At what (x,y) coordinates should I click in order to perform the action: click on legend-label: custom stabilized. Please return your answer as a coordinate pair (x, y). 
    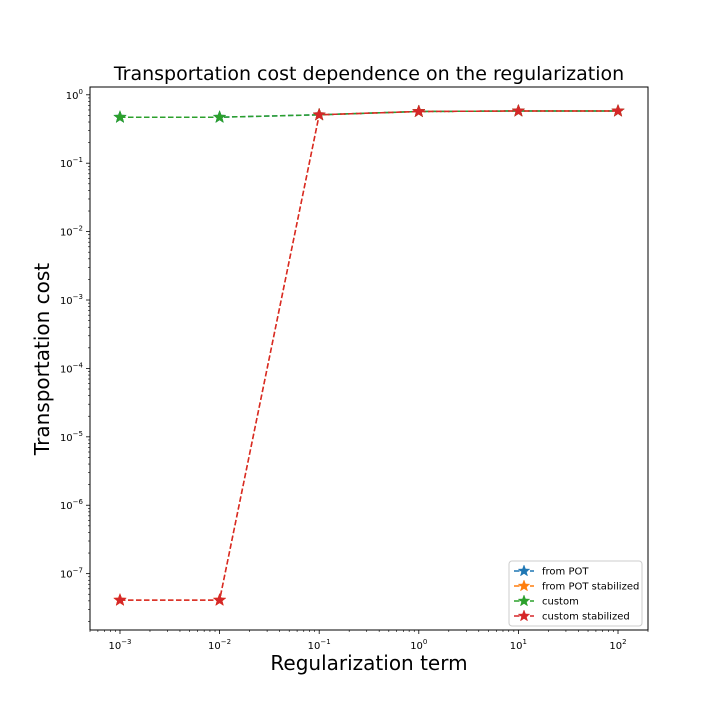
    Looking at the image, I should click on (586, 617).